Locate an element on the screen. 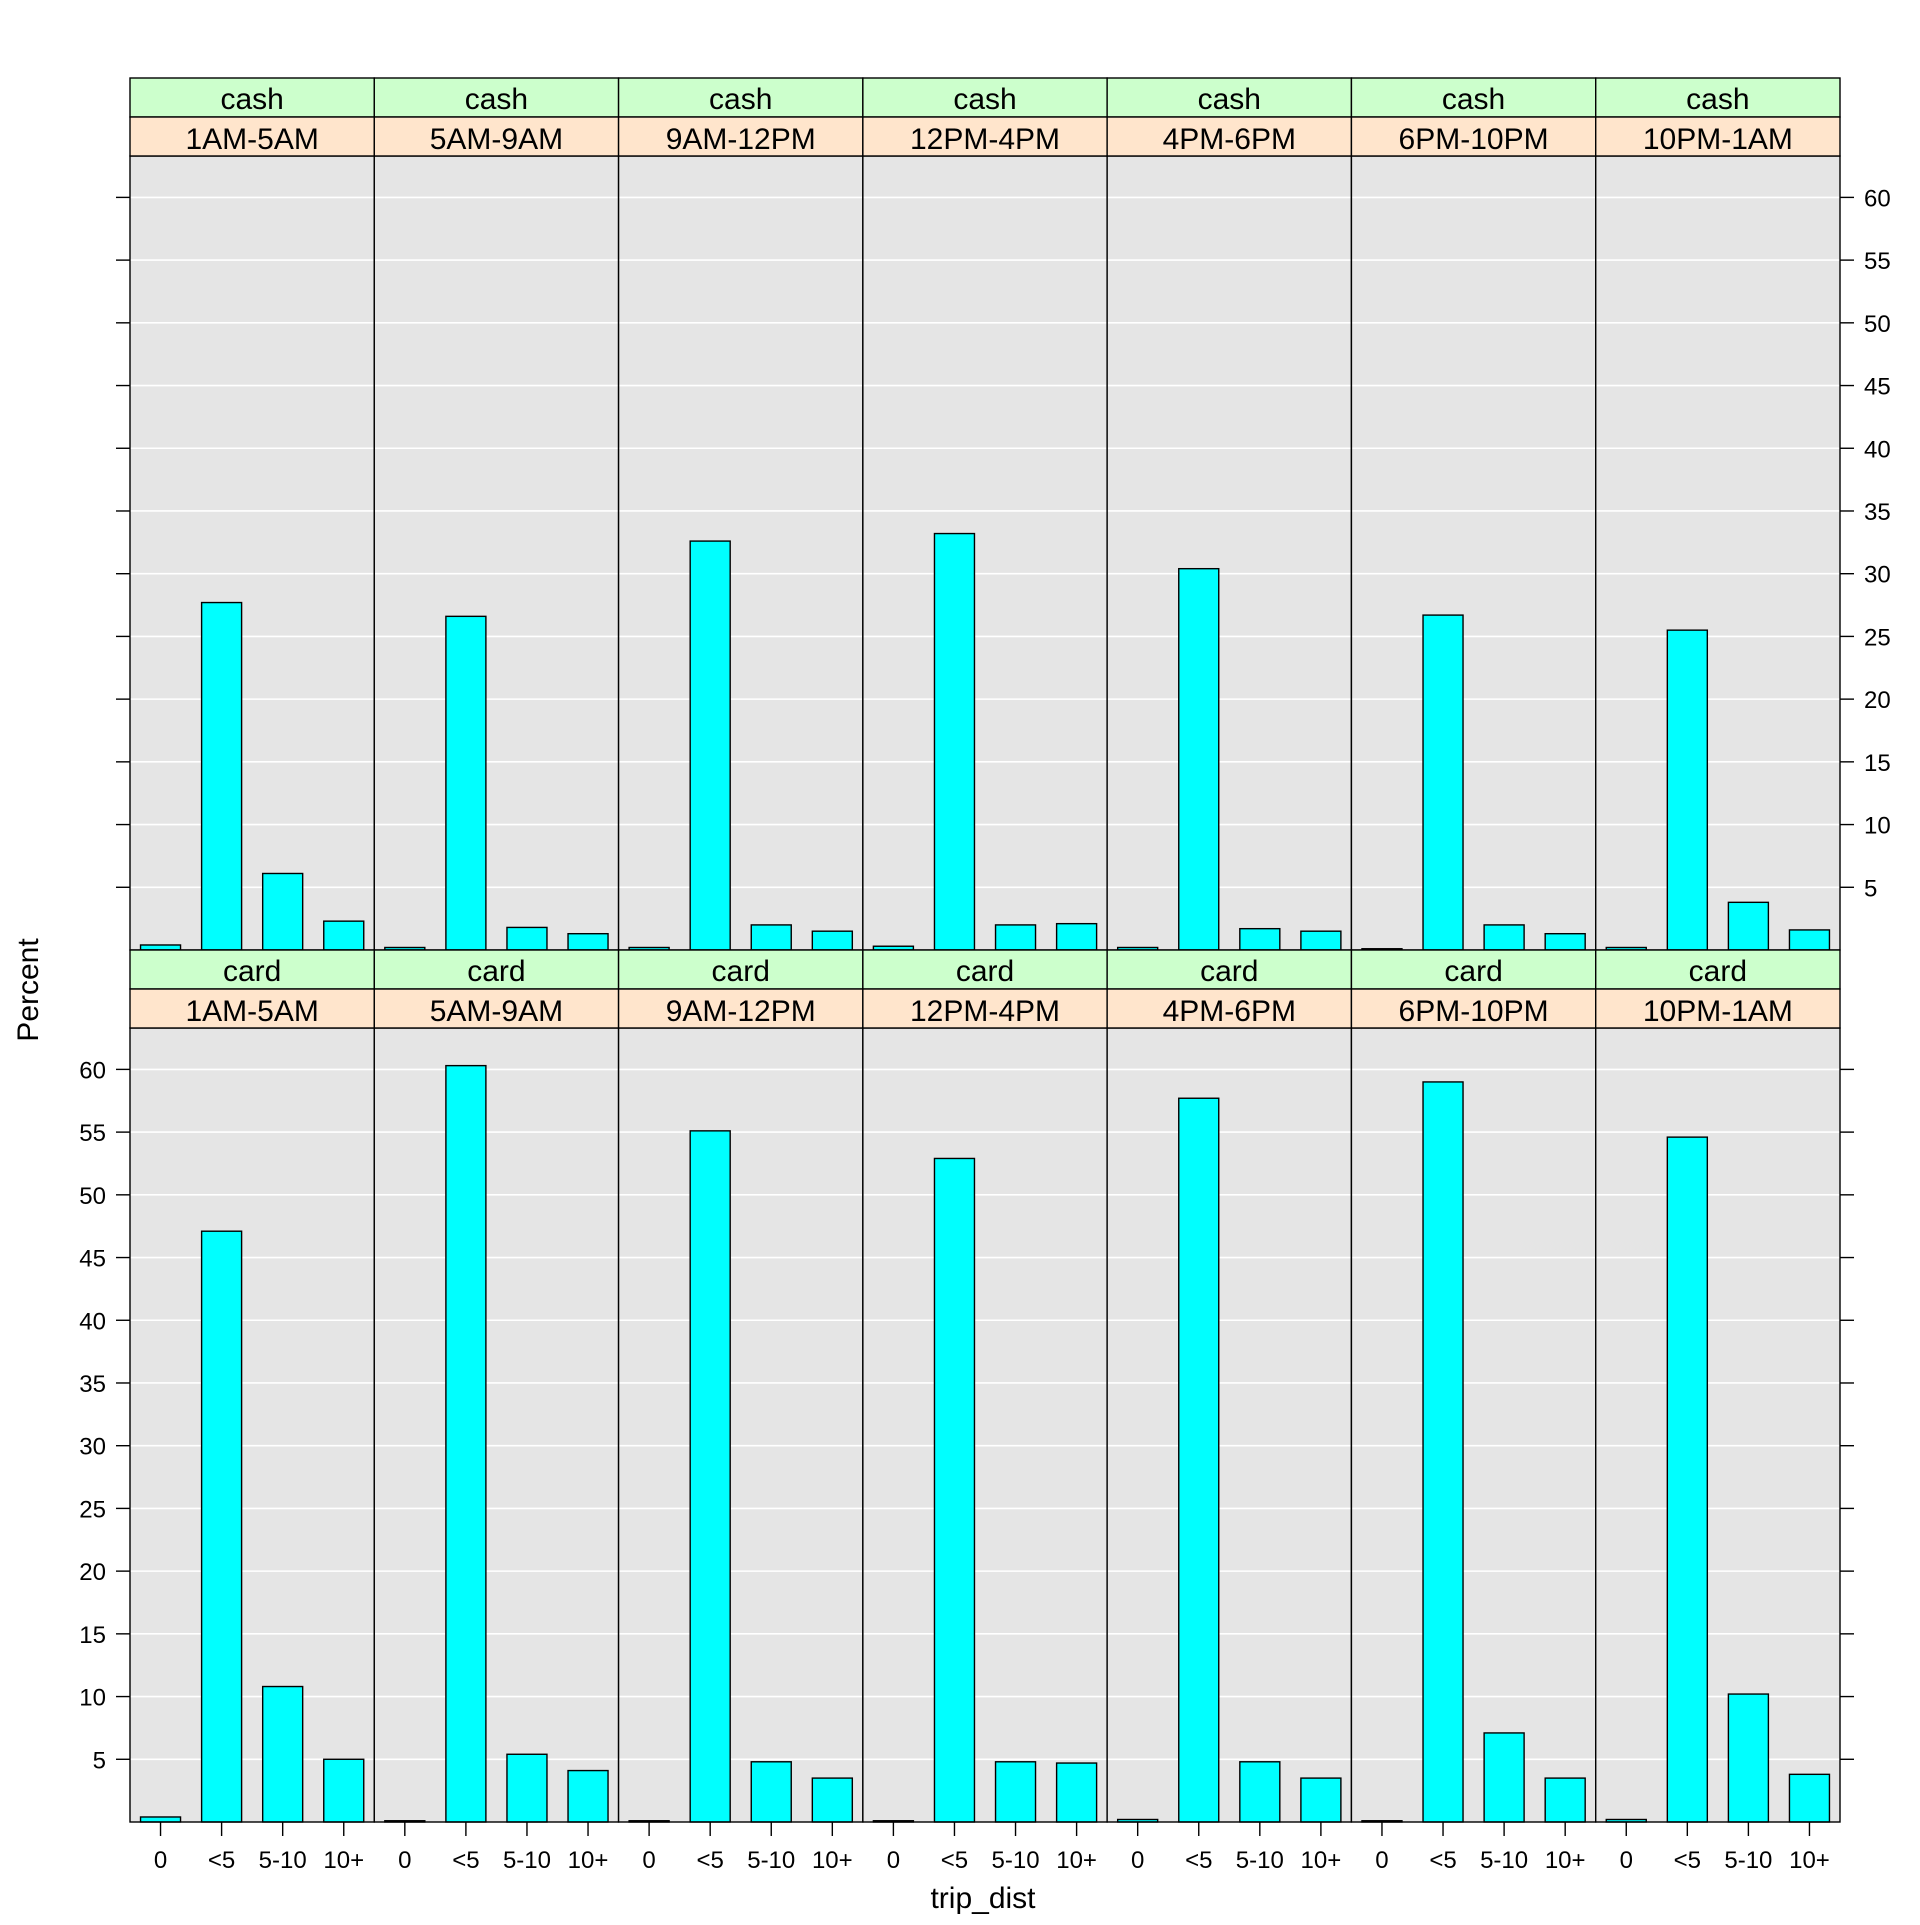 The height and width of the screenshot is (1925, 1920). panel-card-6: card 10PM-1AM is located at coordinates (1718, 1386).